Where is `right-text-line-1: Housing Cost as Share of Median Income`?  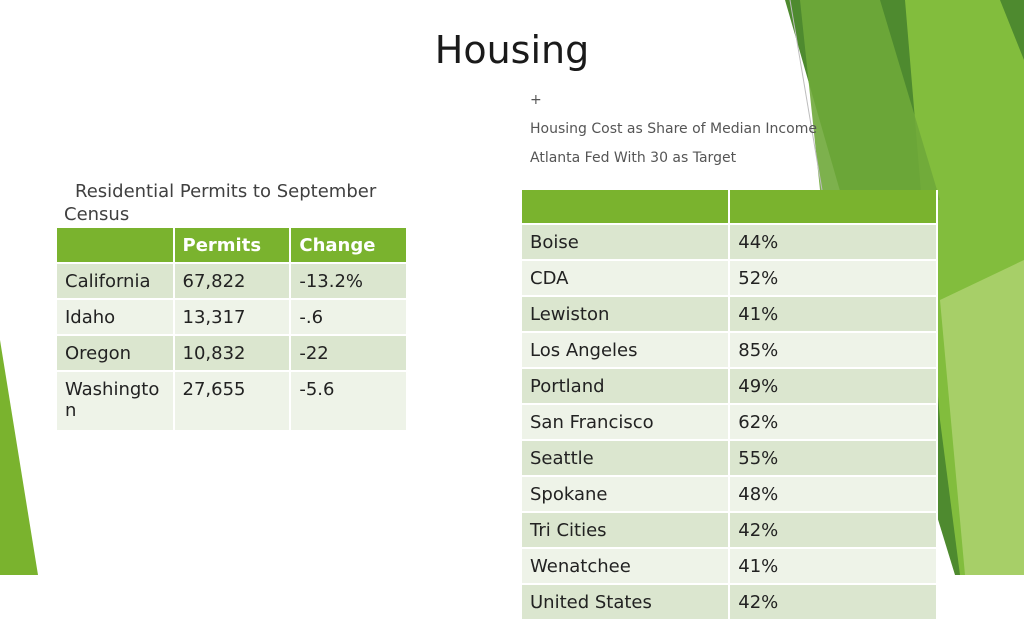
right-text-line-1: Housing Cost as Share of Median Income is located at coordinates (673, 129).